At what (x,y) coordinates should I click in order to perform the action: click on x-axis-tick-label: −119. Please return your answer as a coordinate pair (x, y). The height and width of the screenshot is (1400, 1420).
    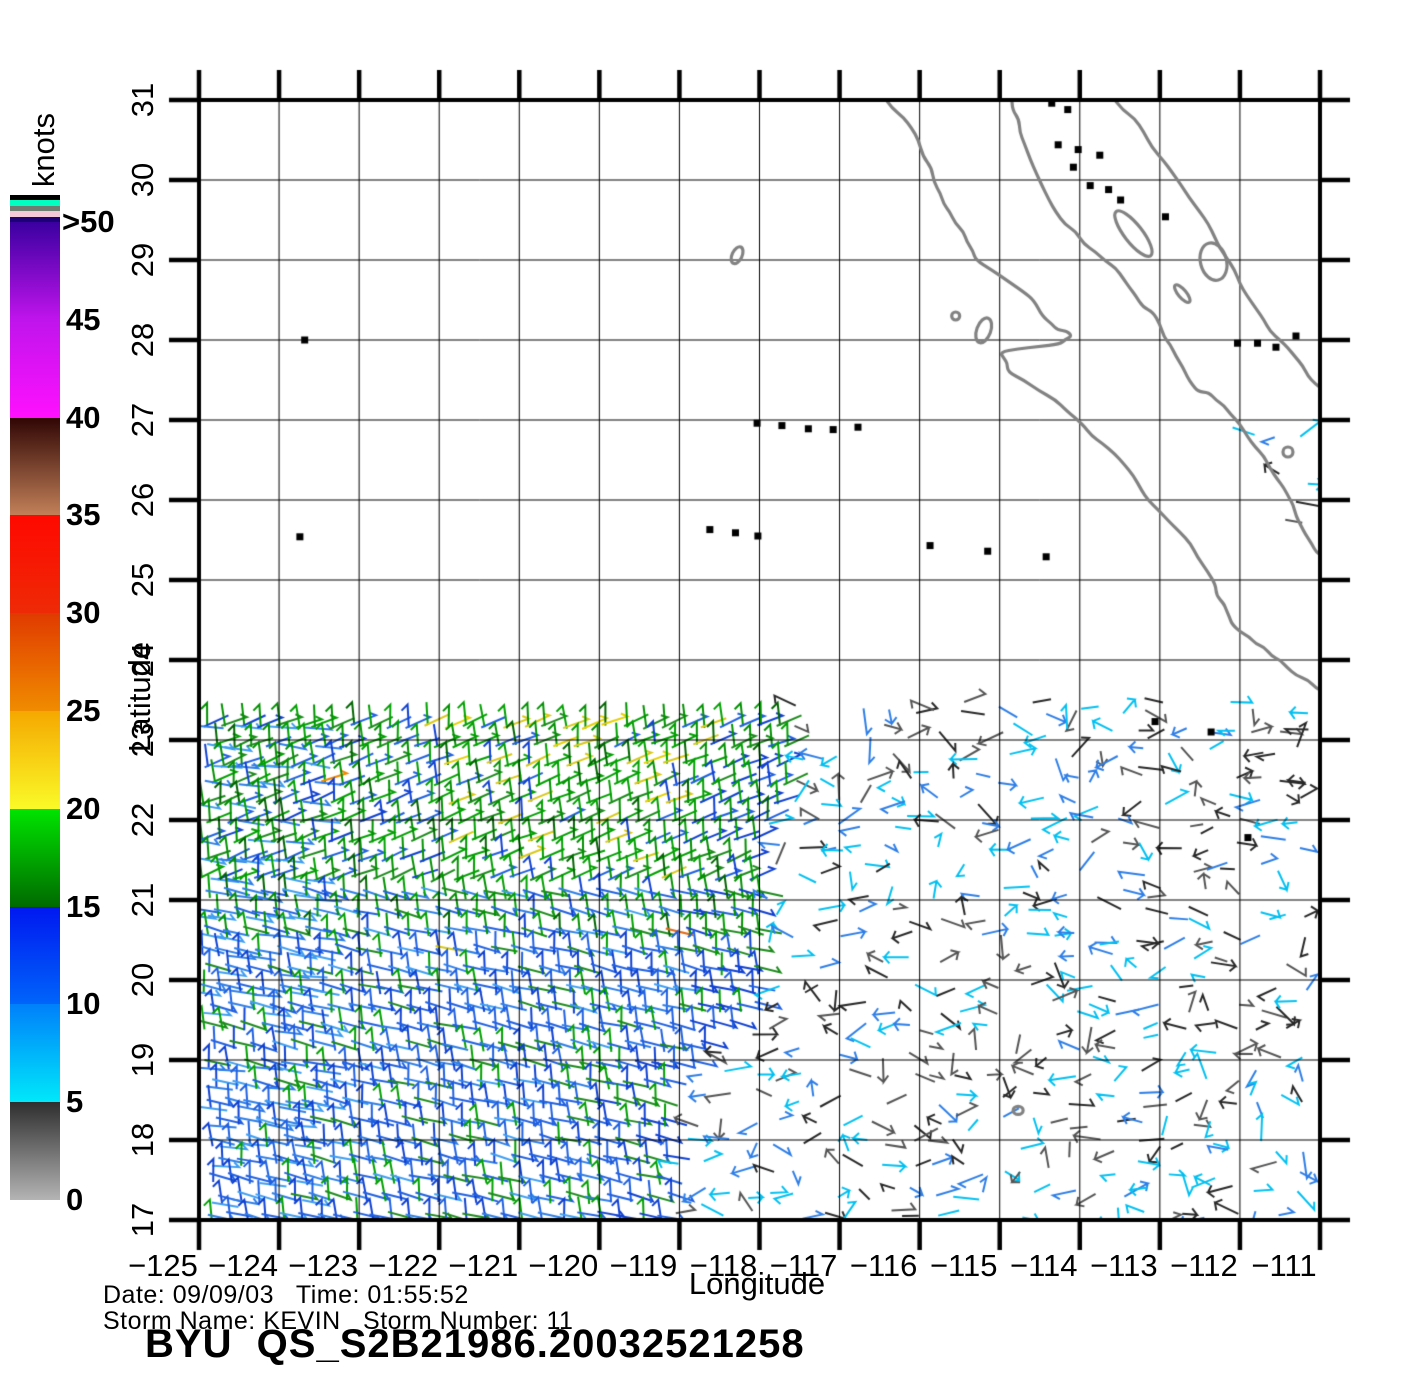
    Looking at the image, I should click on (643, 1265).